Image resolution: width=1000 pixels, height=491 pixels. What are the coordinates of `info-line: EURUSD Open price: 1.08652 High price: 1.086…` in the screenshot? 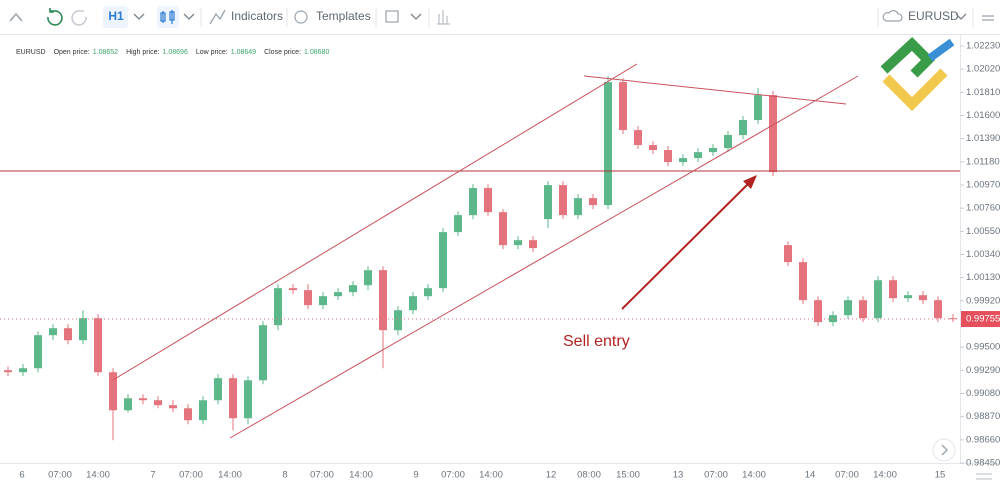 It's located at (172, 52).